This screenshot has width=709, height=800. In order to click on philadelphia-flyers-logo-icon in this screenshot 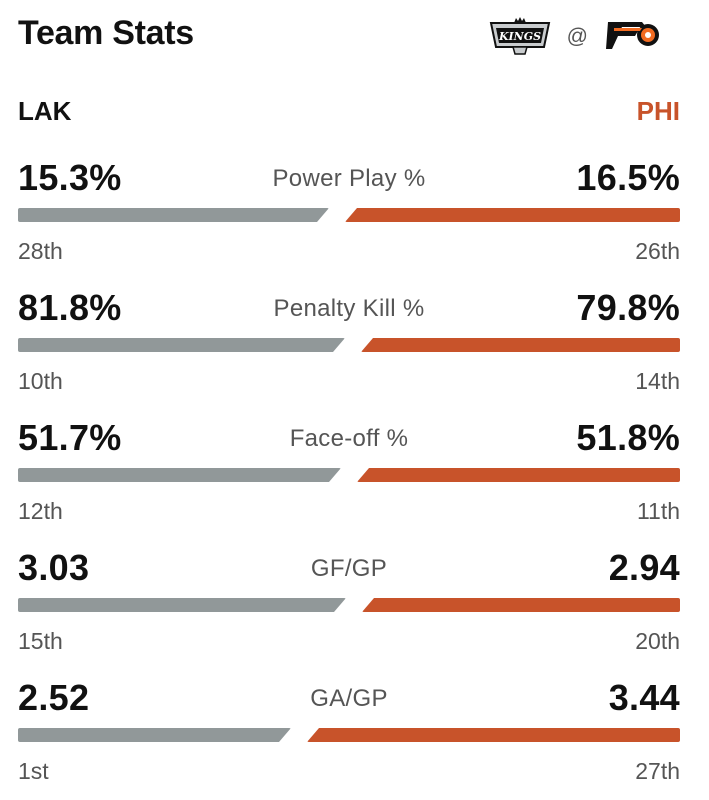, I will do `click(632, 35)`.